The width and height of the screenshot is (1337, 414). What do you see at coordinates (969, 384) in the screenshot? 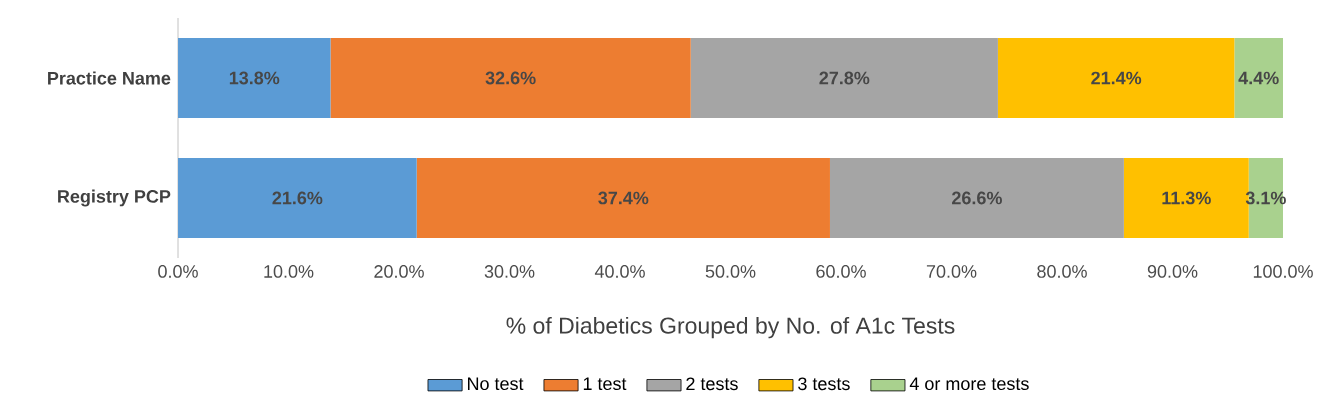
I see `legend-label: 4 or more tests` at bounding box center [969, 384].